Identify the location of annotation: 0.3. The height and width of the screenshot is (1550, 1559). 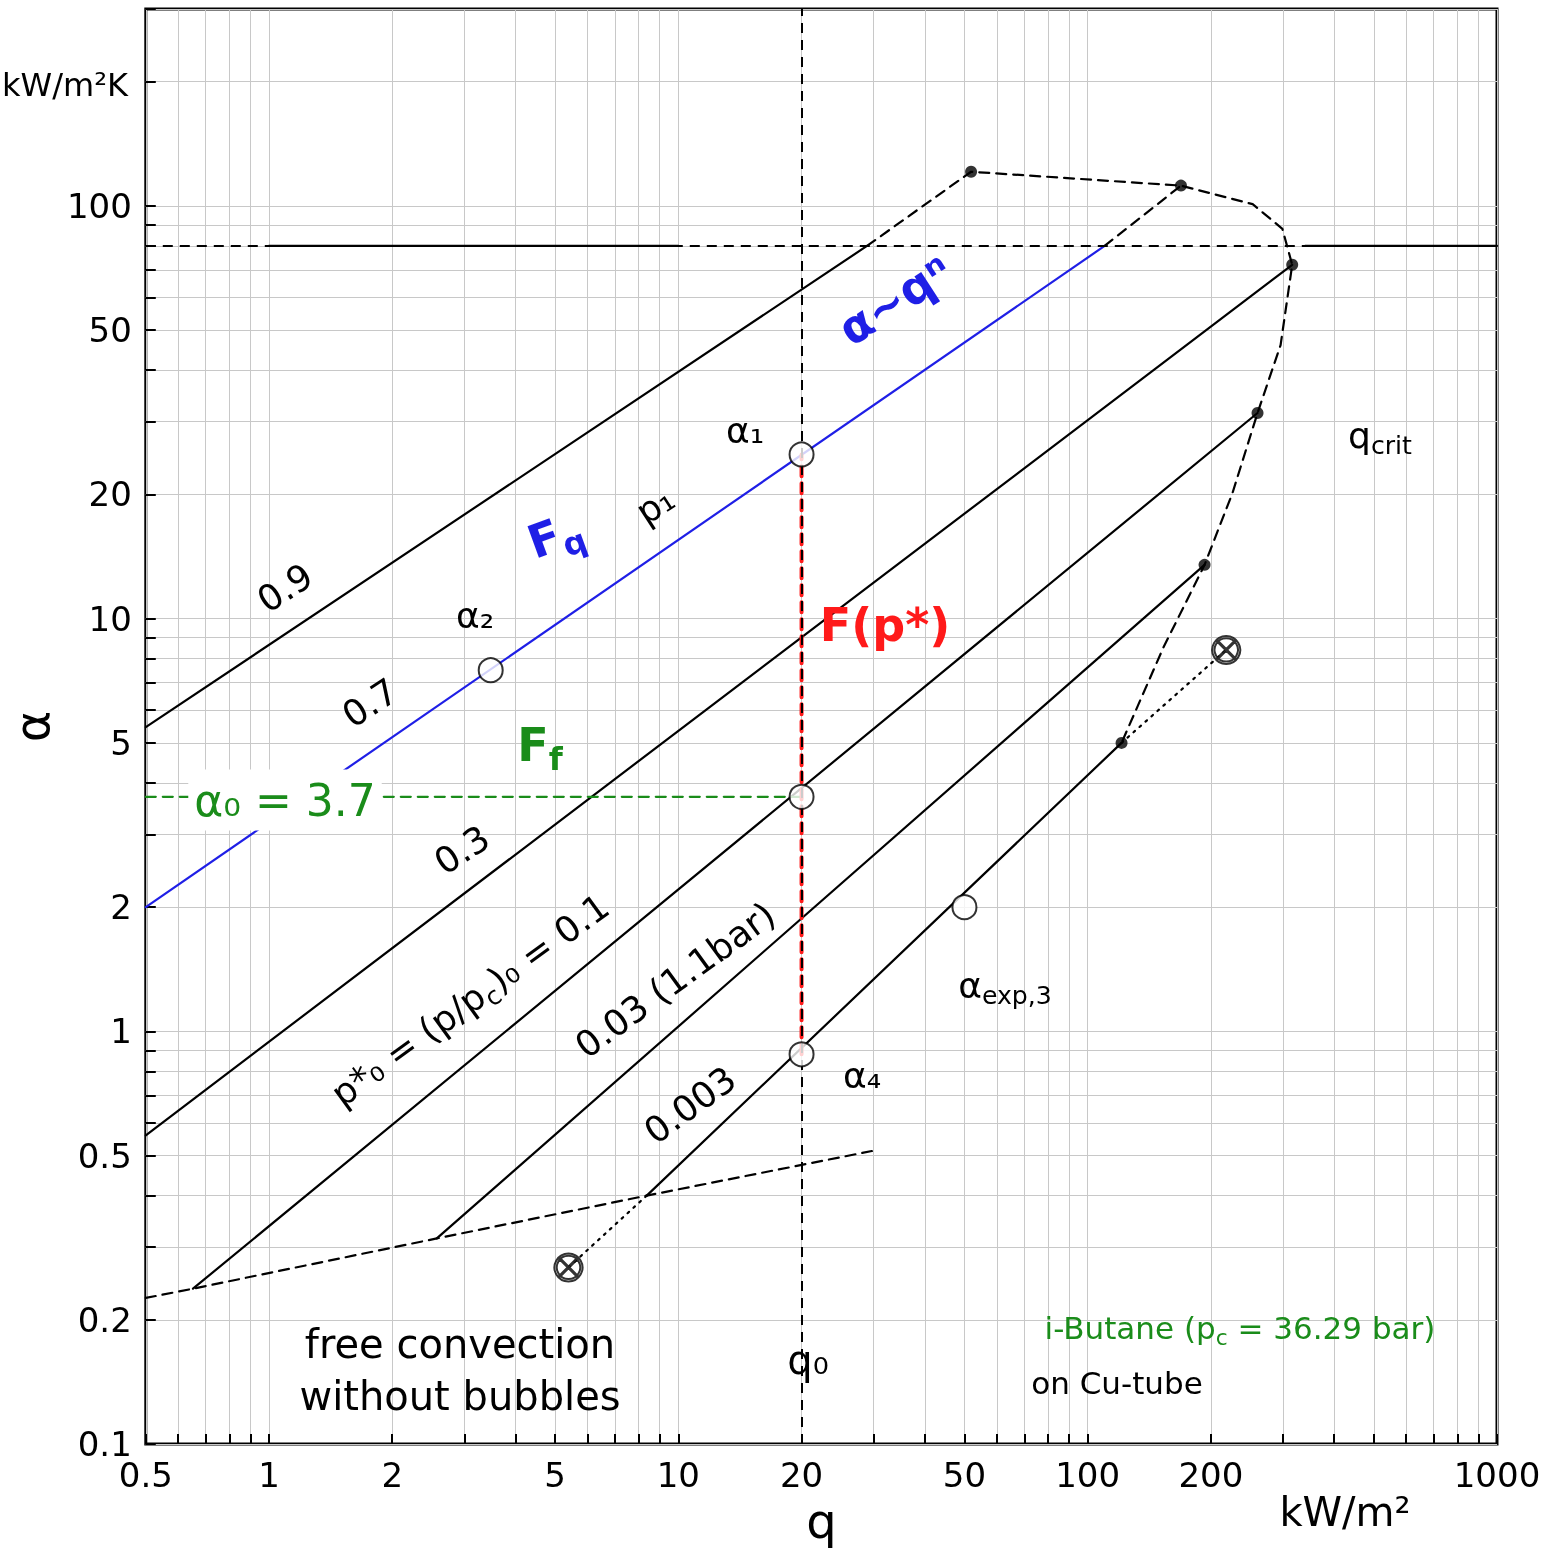
(462, 850).